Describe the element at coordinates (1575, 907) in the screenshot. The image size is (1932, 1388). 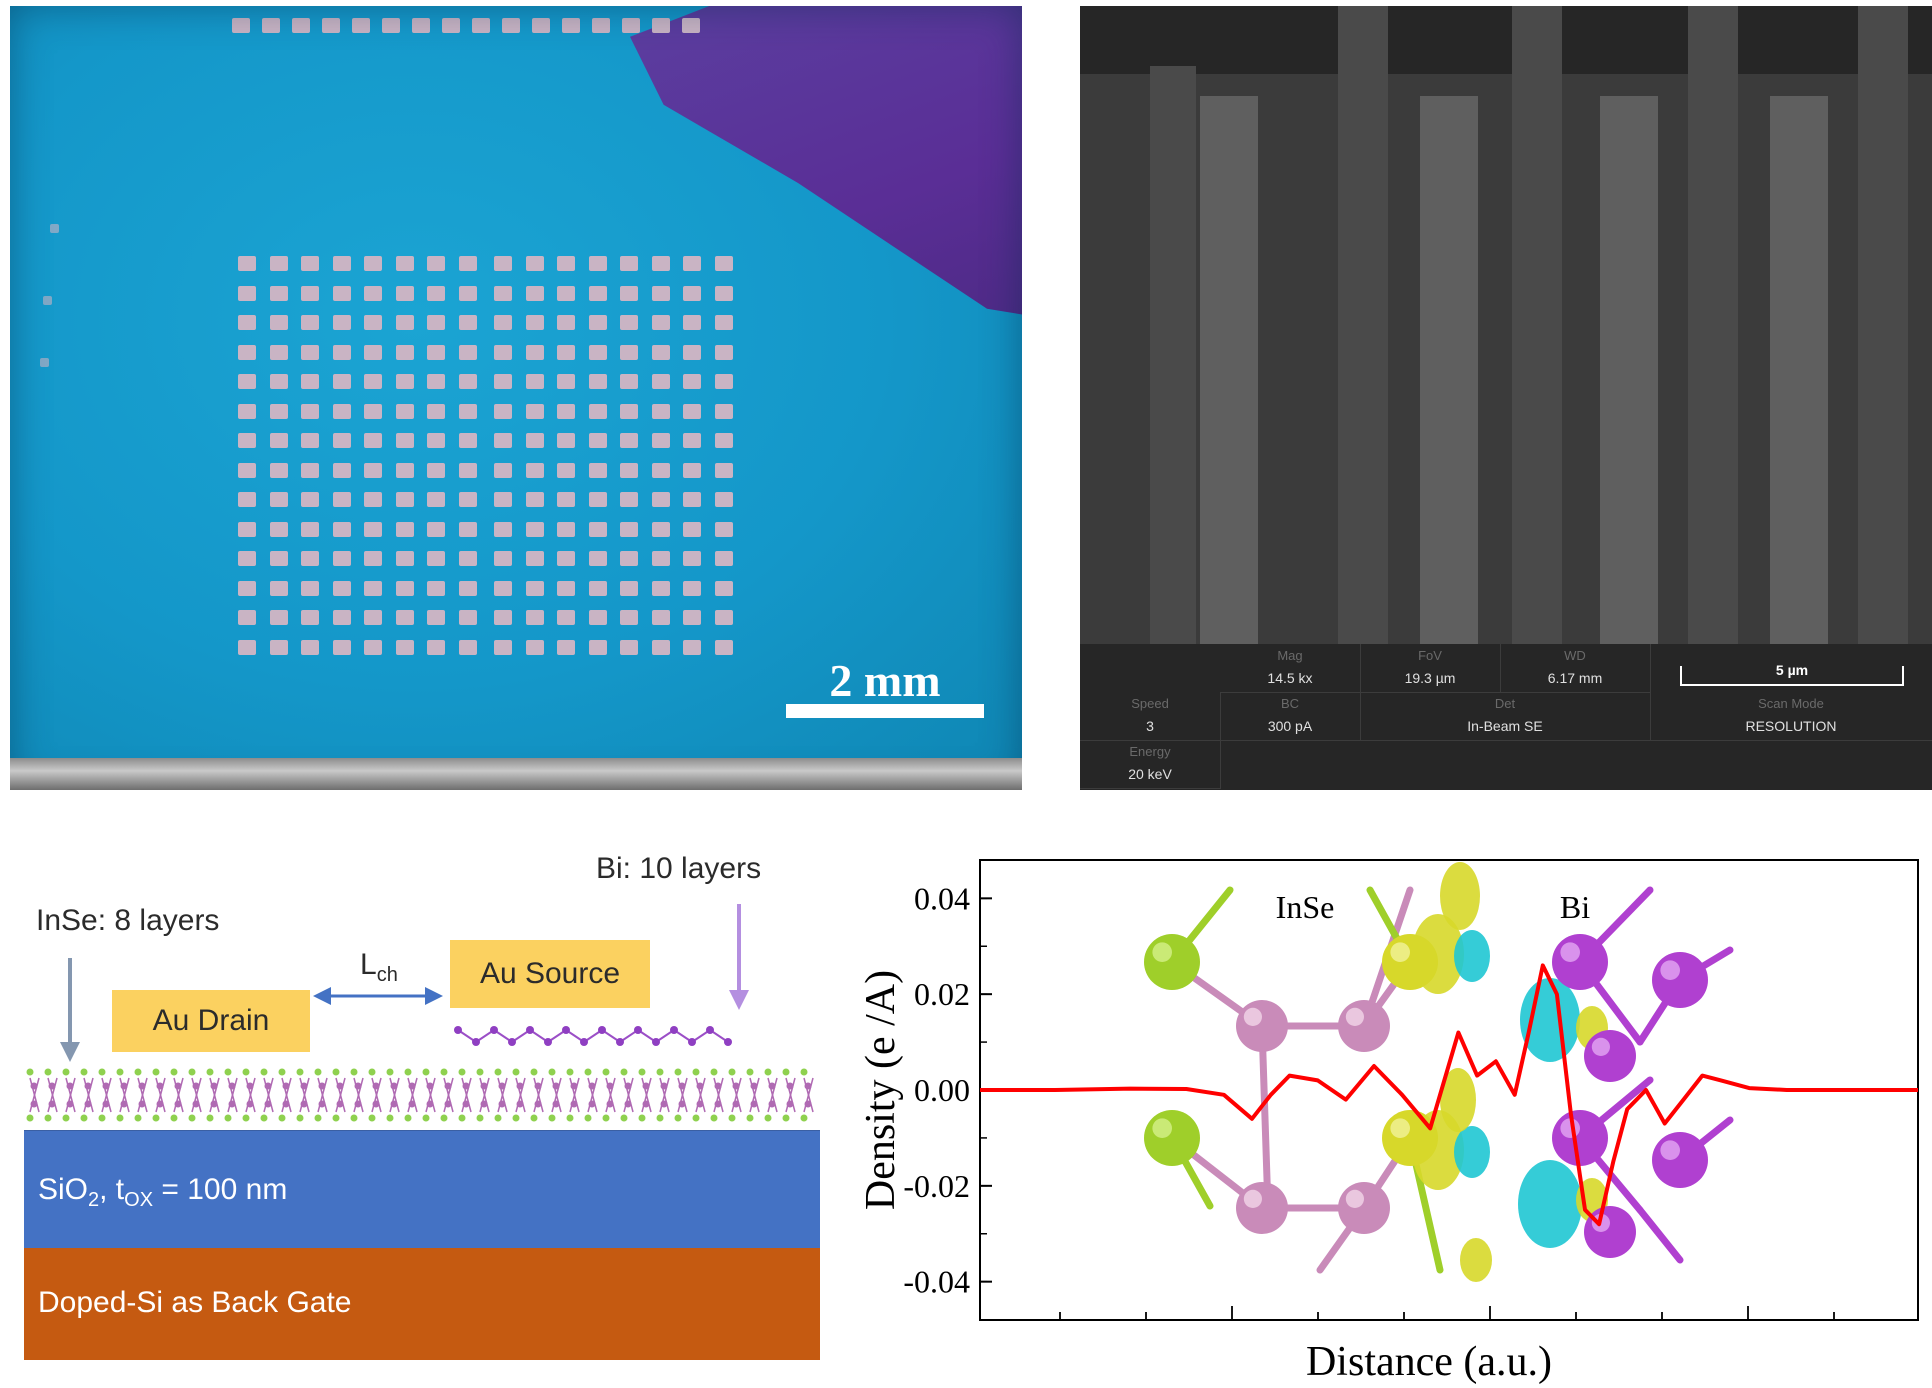
I see `bi-annotation: Bi` at that location.